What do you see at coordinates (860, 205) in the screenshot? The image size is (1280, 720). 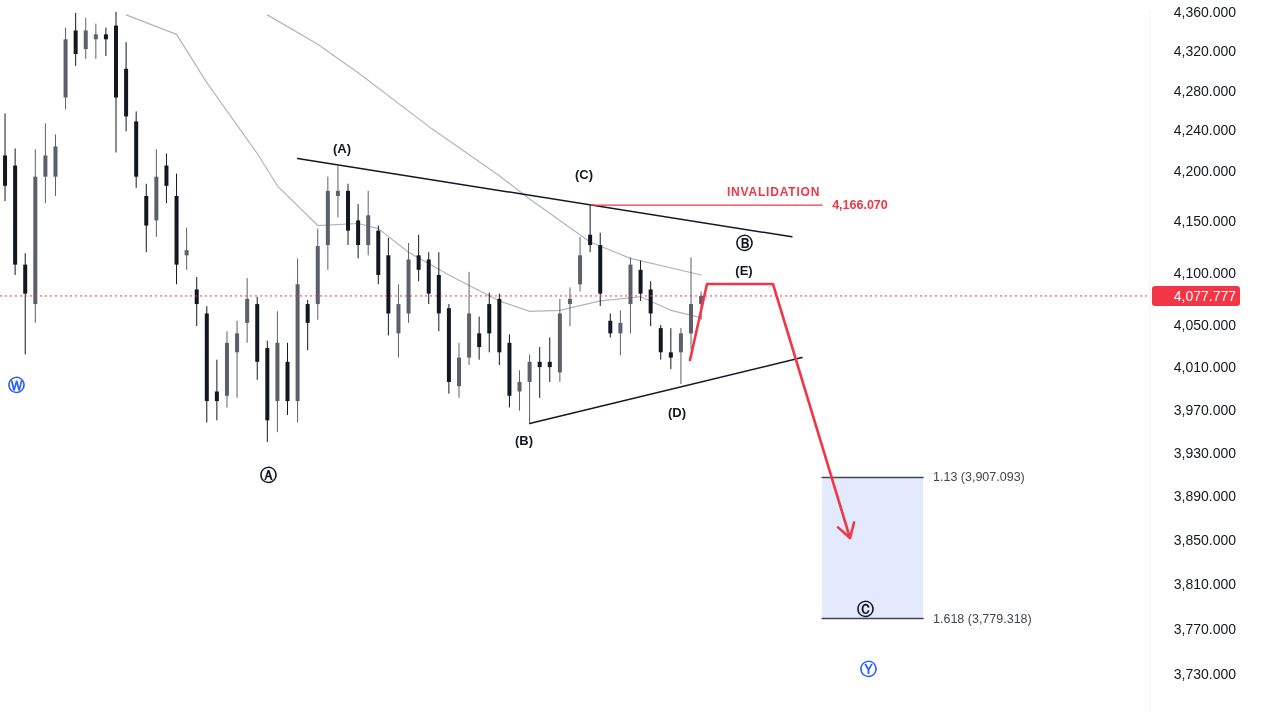 I see `data-label: 4,166.070` at bounding box center [860, 205].